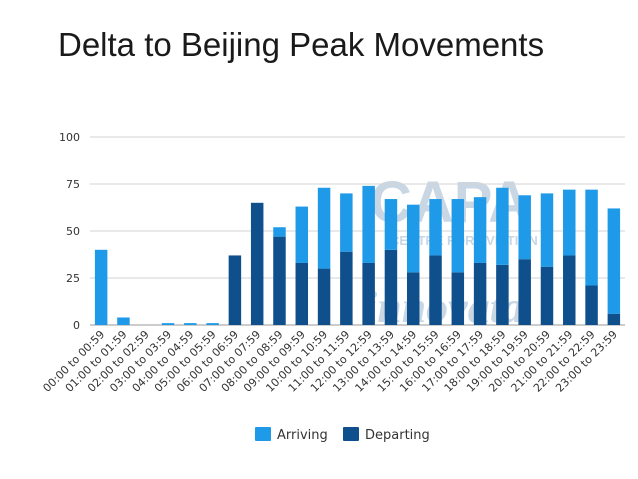  I want to click on y-axis: 0 25 50 75 100, so click(69, 231).